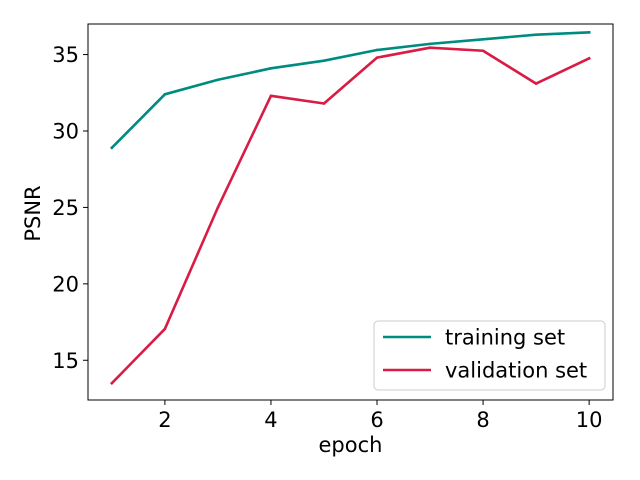 This screenshot has height=480, width=640. I want to click on legend: training set validation set, so click(489, 355).